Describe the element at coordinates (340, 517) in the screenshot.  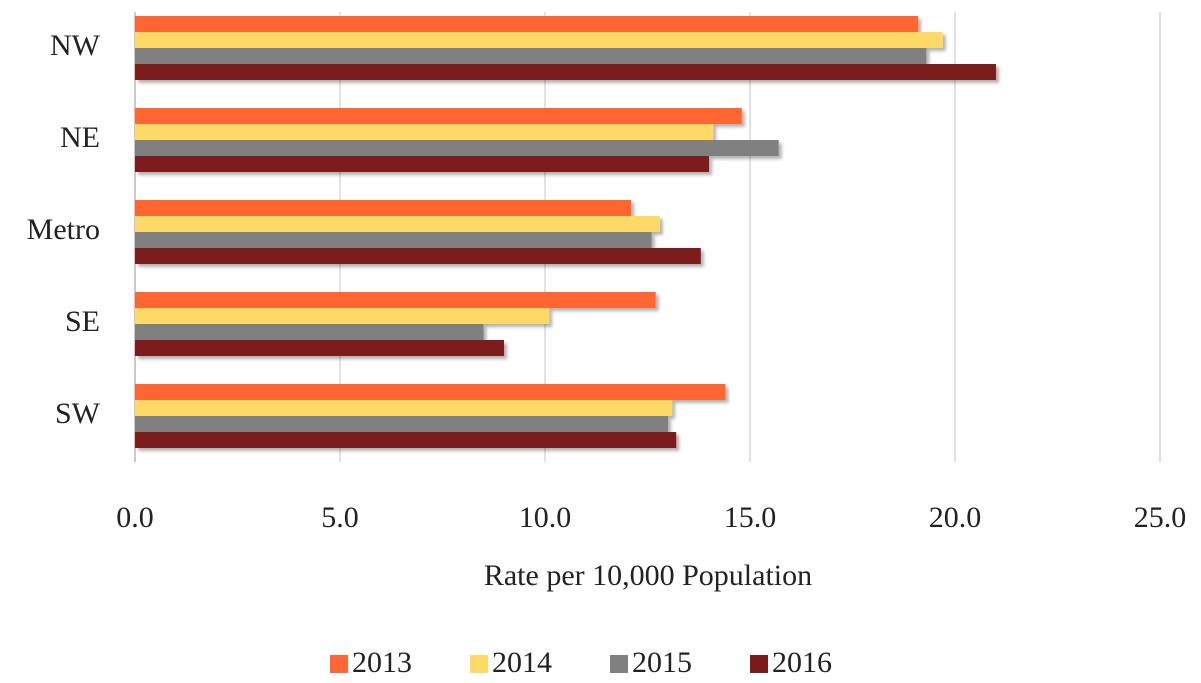
I see `x-tick-label: 5.0` at that location.